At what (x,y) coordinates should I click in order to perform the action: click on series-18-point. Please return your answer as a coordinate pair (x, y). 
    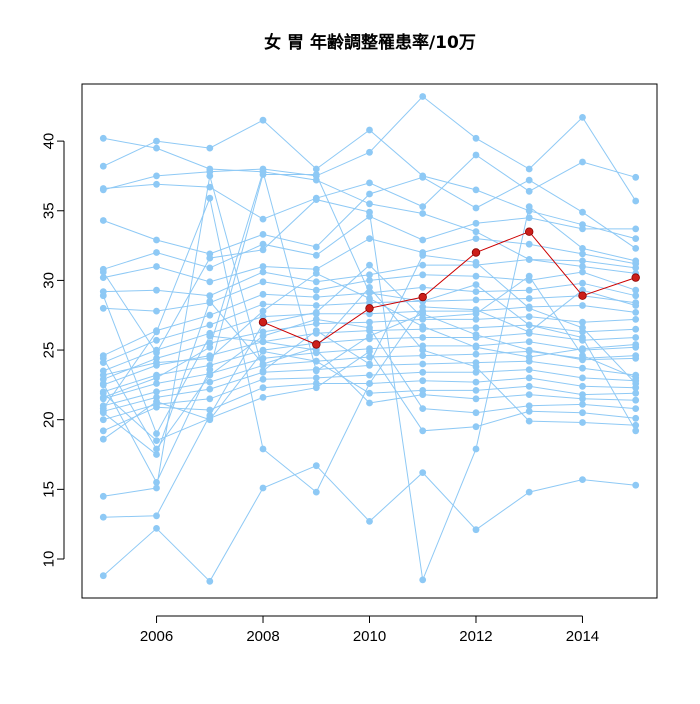
    Looking at the image, I should click on (423, 364).